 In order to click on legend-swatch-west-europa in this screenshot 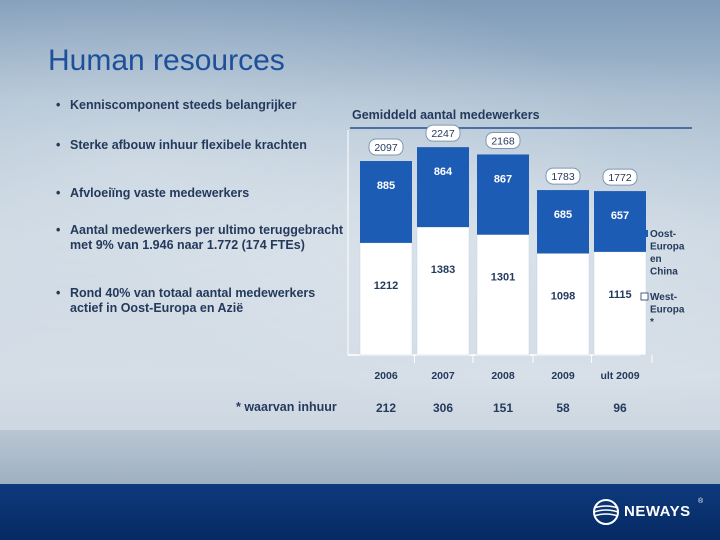, I will do `click(644, 296)`.